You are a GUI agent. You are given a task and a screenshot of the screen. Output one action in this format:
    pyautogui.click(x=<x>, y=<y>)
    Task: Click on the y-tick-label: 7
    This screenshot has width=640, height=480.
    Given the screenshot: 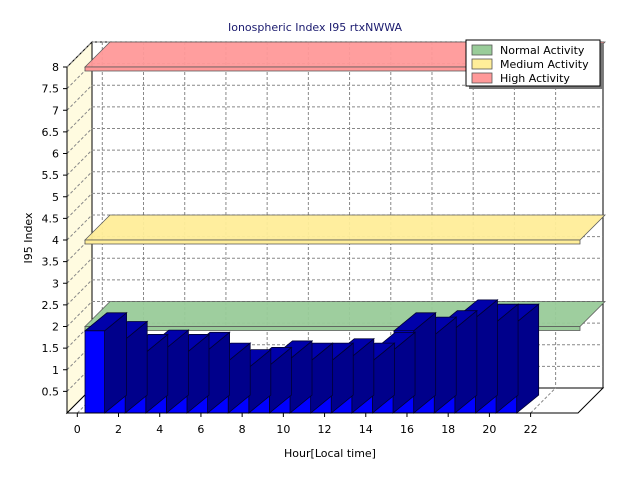 What is the action you would take?
    pyautogui.click(x=55, y=110)
    